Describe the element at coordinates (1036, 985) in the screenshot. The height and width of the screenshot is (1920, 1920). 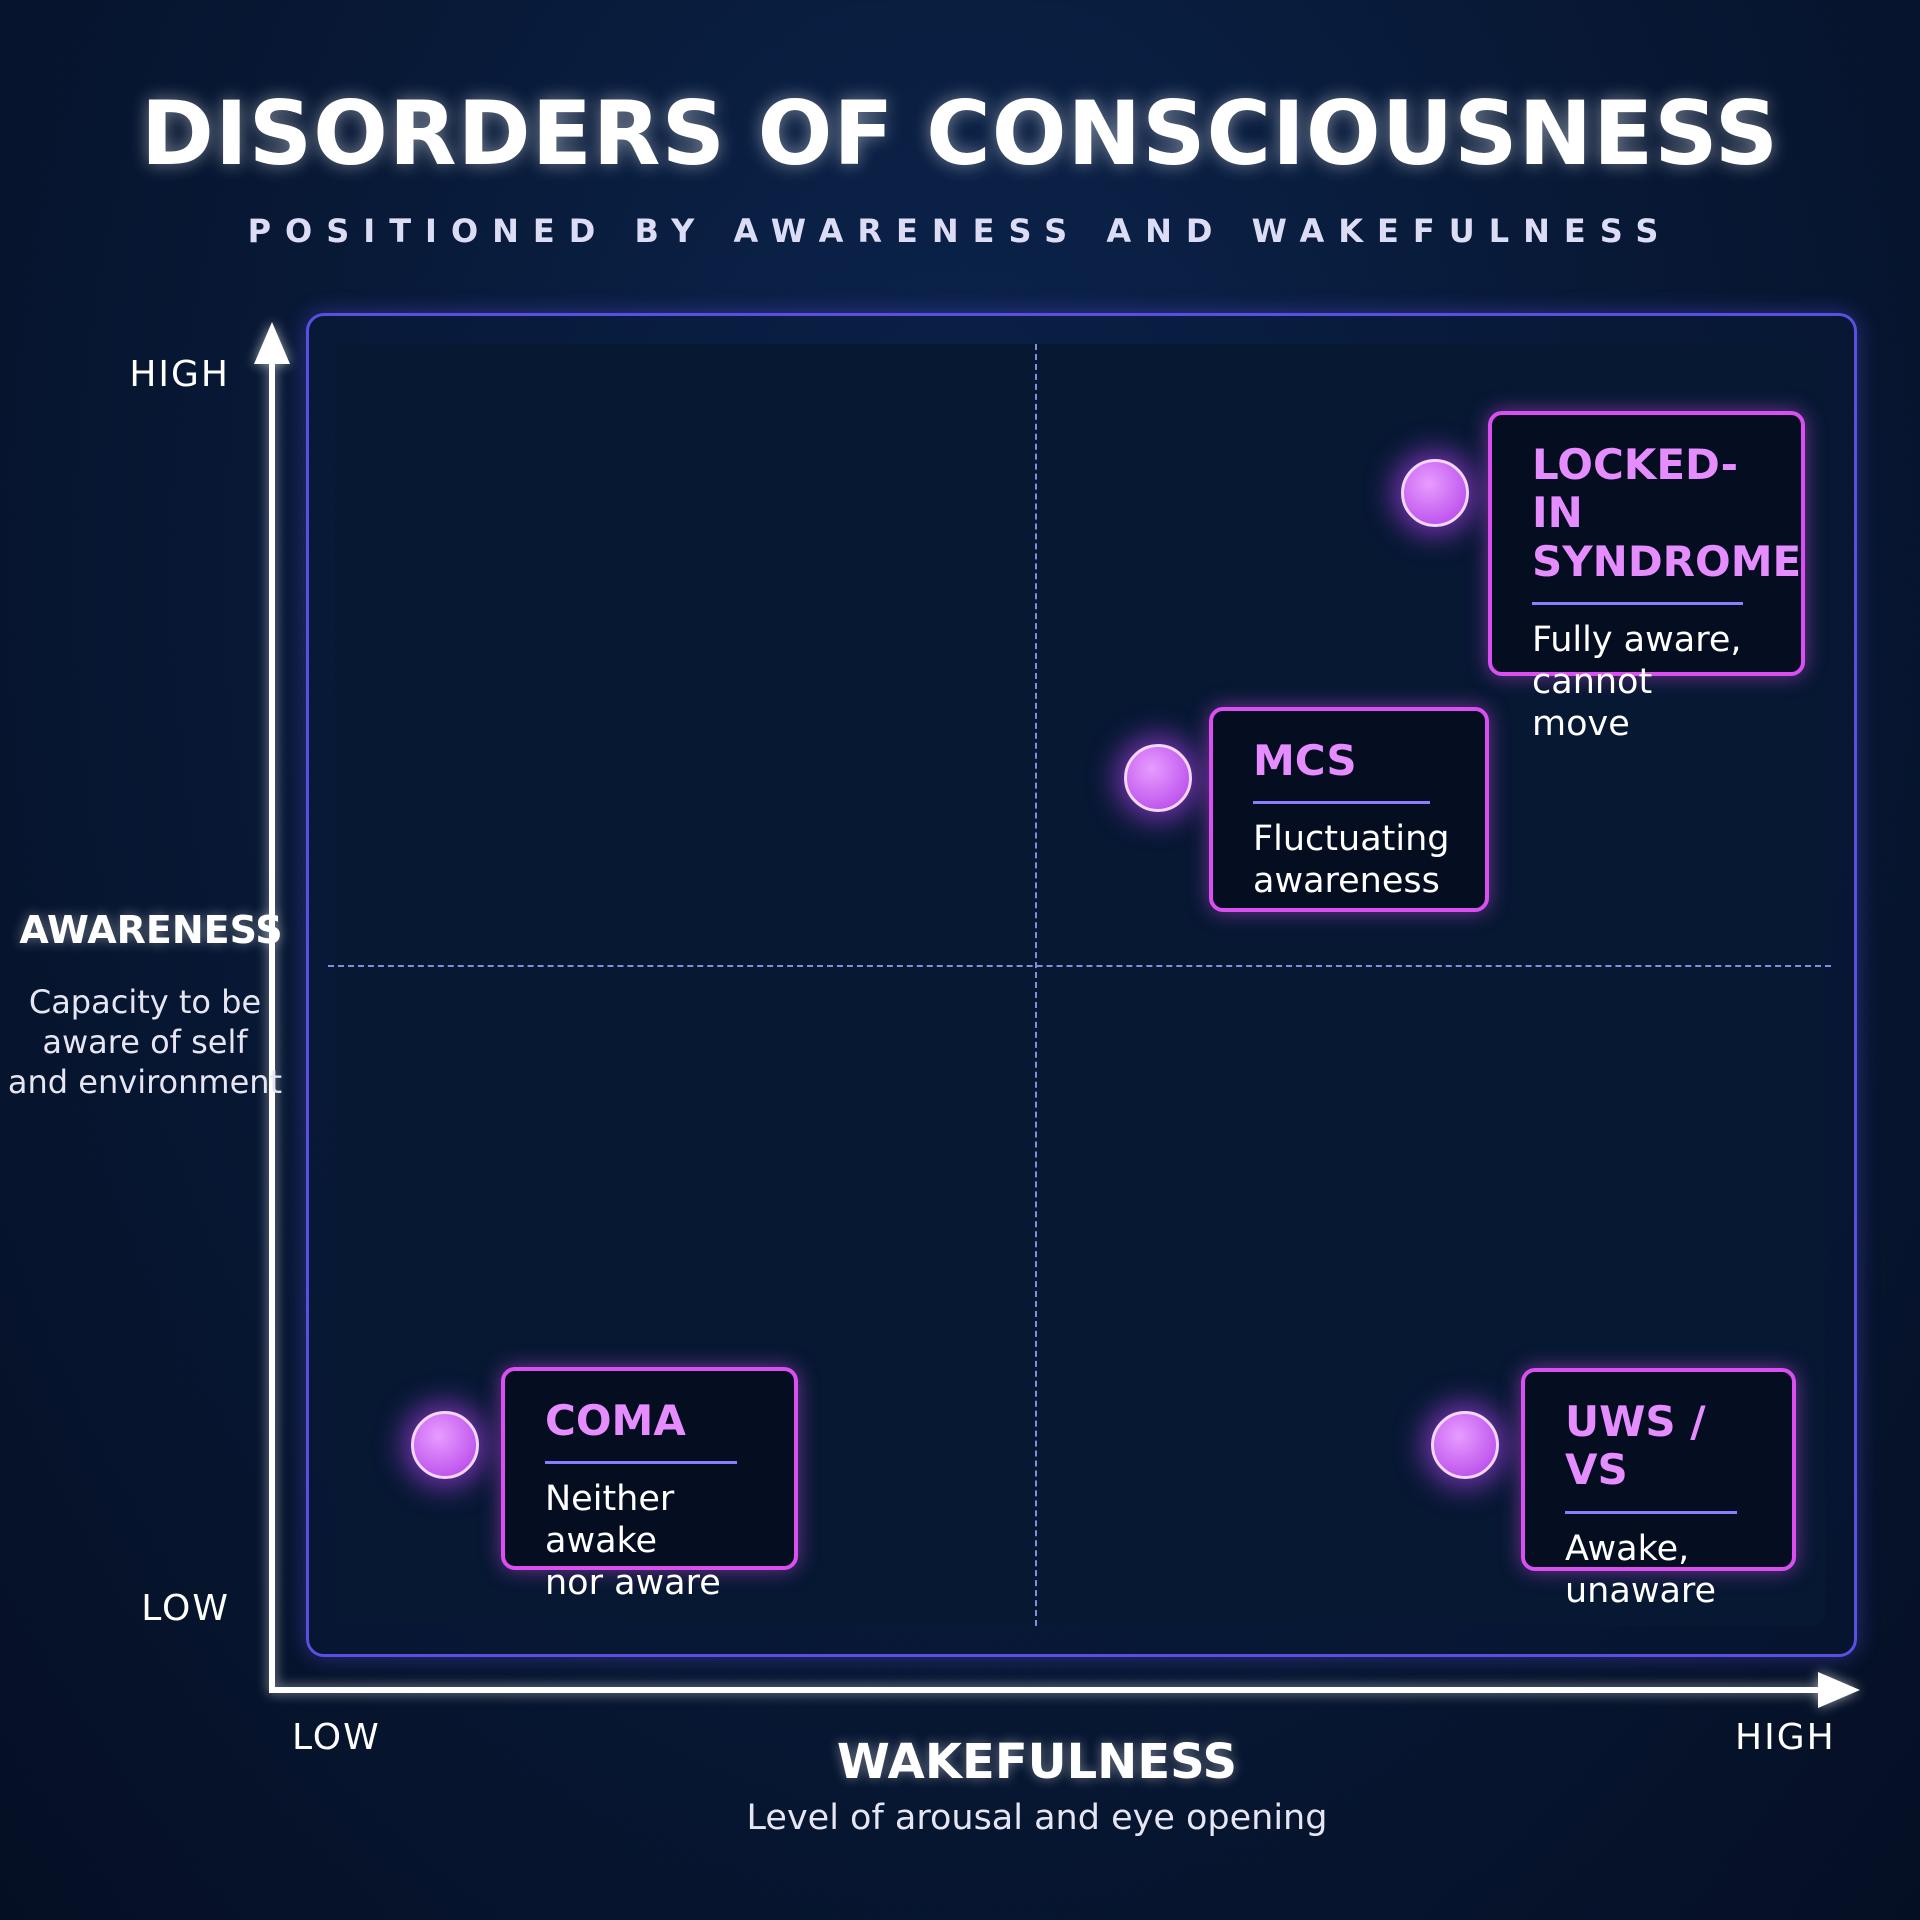
I see `divider-vertical` at that location.